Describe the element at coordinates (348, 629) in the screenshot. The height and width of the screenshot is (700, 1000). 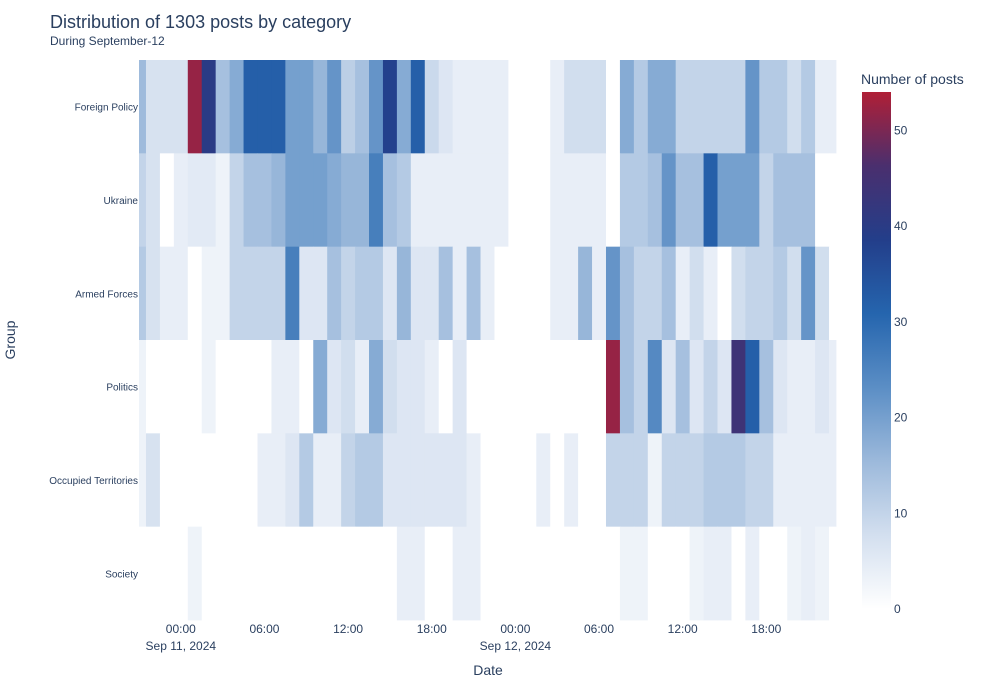
I see `x-tick-label: 12:00` at that location.